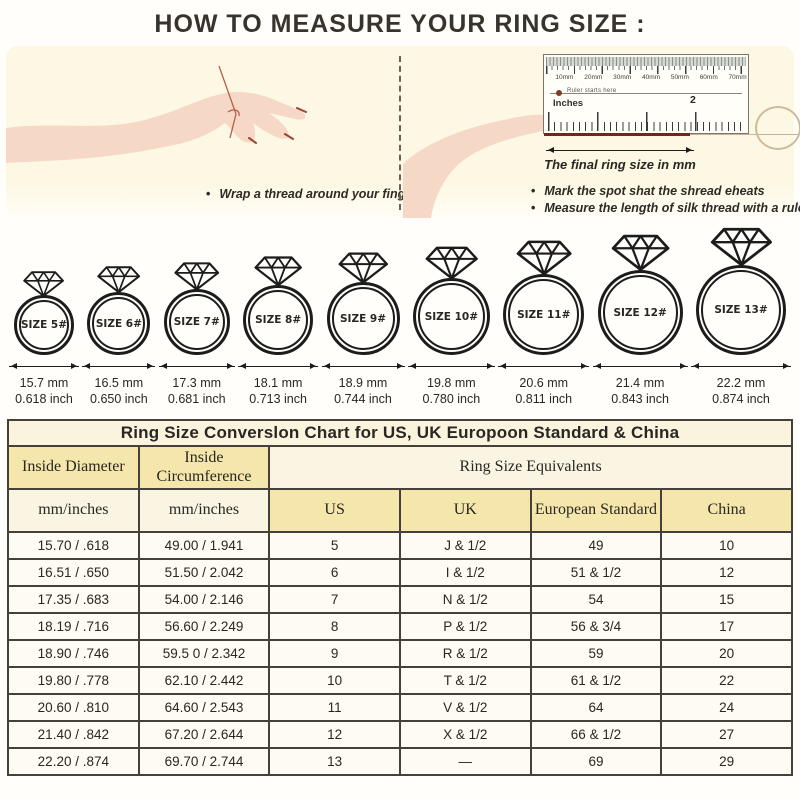  What do you see at coordinates (73, 510) in the screenshot?
I see `header-mm-inches-diameter: mm/inches` at bounding box center [73, 510].